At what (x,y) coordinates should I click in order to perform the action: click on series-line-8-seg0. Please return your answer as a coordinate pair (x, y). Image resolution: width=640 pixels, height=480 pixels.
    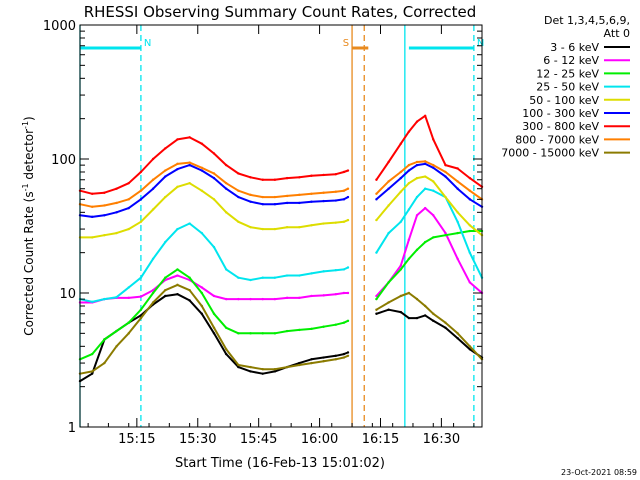
    Looking at the image, I should click on (214, 329).